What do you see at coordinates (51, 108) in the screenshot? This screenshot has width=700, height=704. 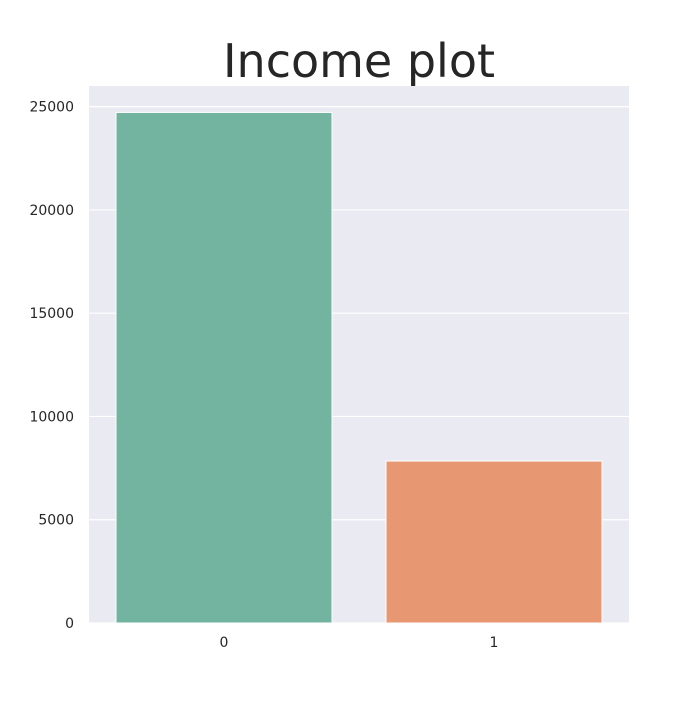 I see `y-tick-label: 25000` at bounding box center [51, 108].